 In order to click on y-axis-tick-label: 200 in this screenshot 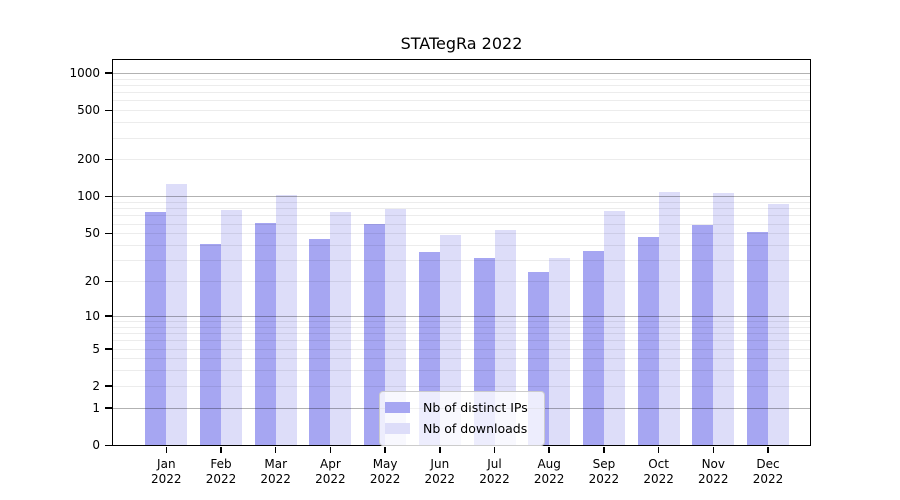, I will do `click(88, 159)`.